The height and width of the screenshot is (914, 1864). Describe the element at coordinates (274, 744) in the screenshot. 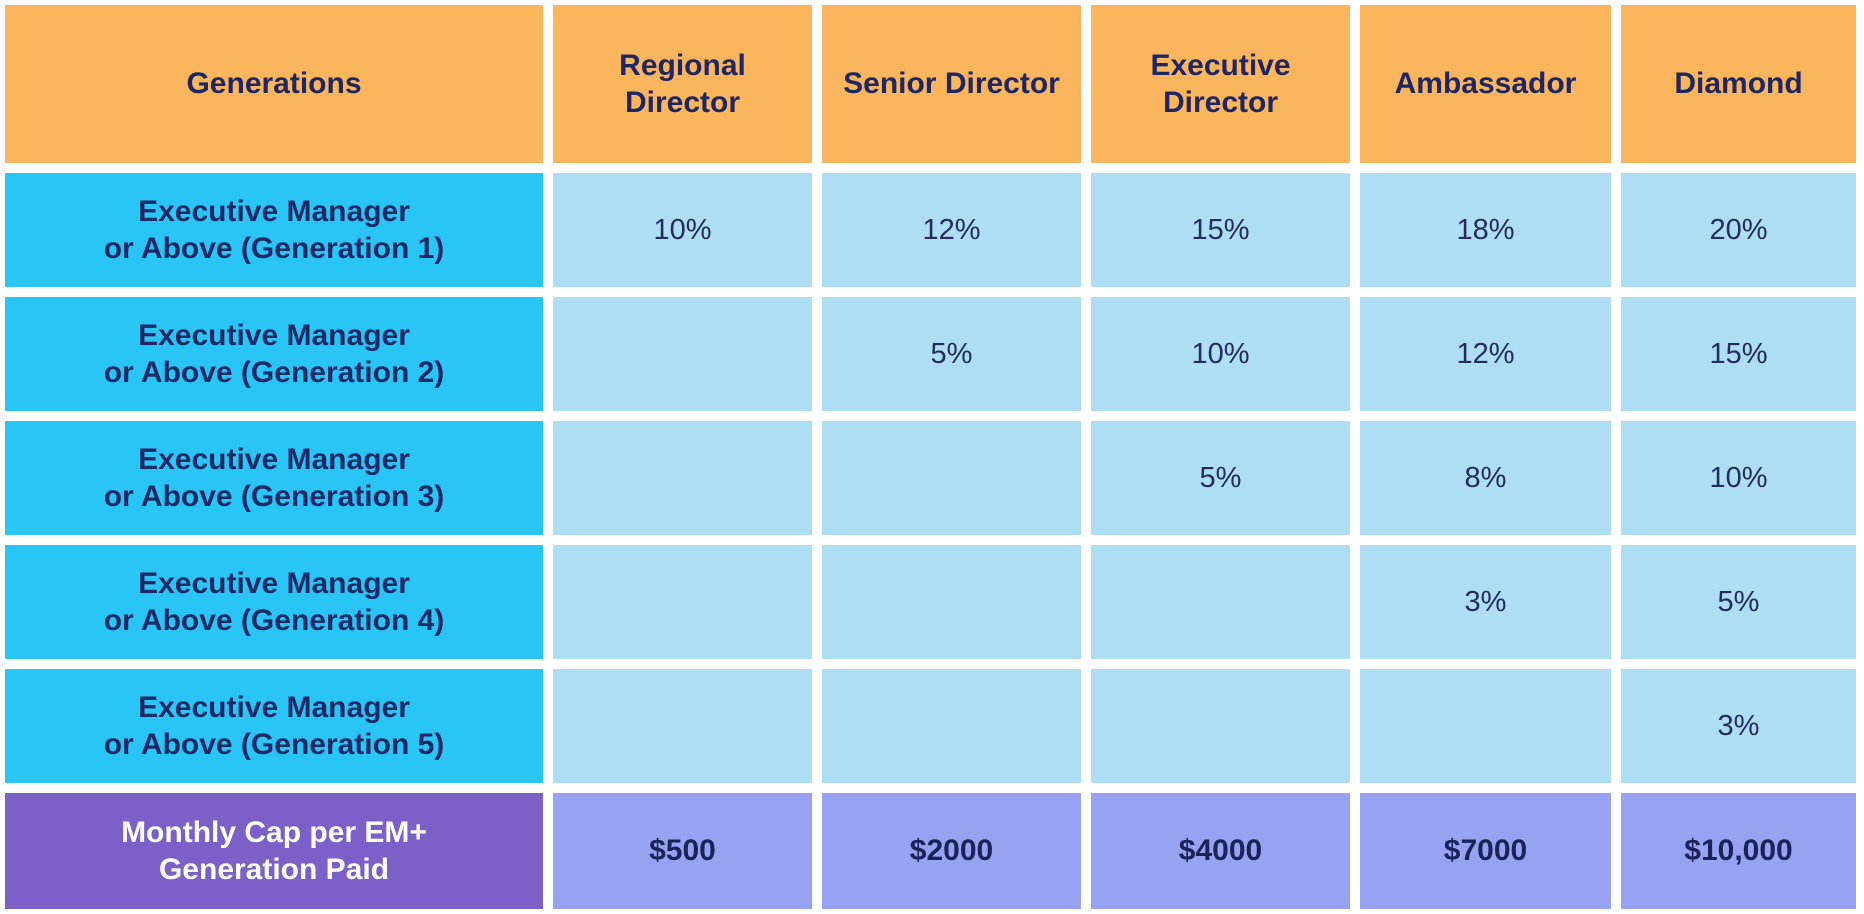

I see `row-label-line: or Above (Generation 5)` at that location.